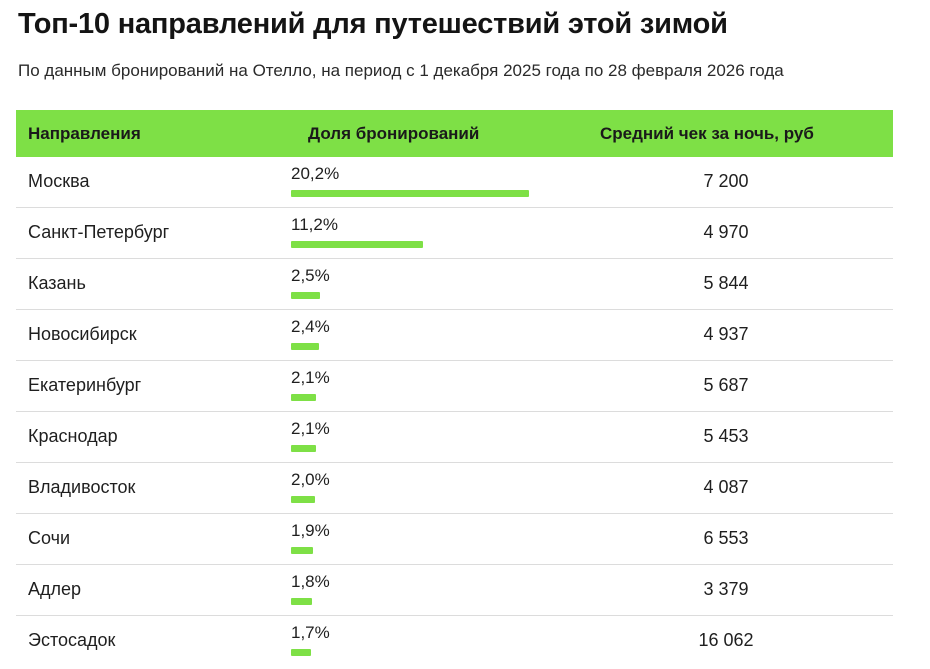 Image resolution: width=930 pixels, height=669 pixels. I want to click on price-cell: 4 970, so click(726, 232).